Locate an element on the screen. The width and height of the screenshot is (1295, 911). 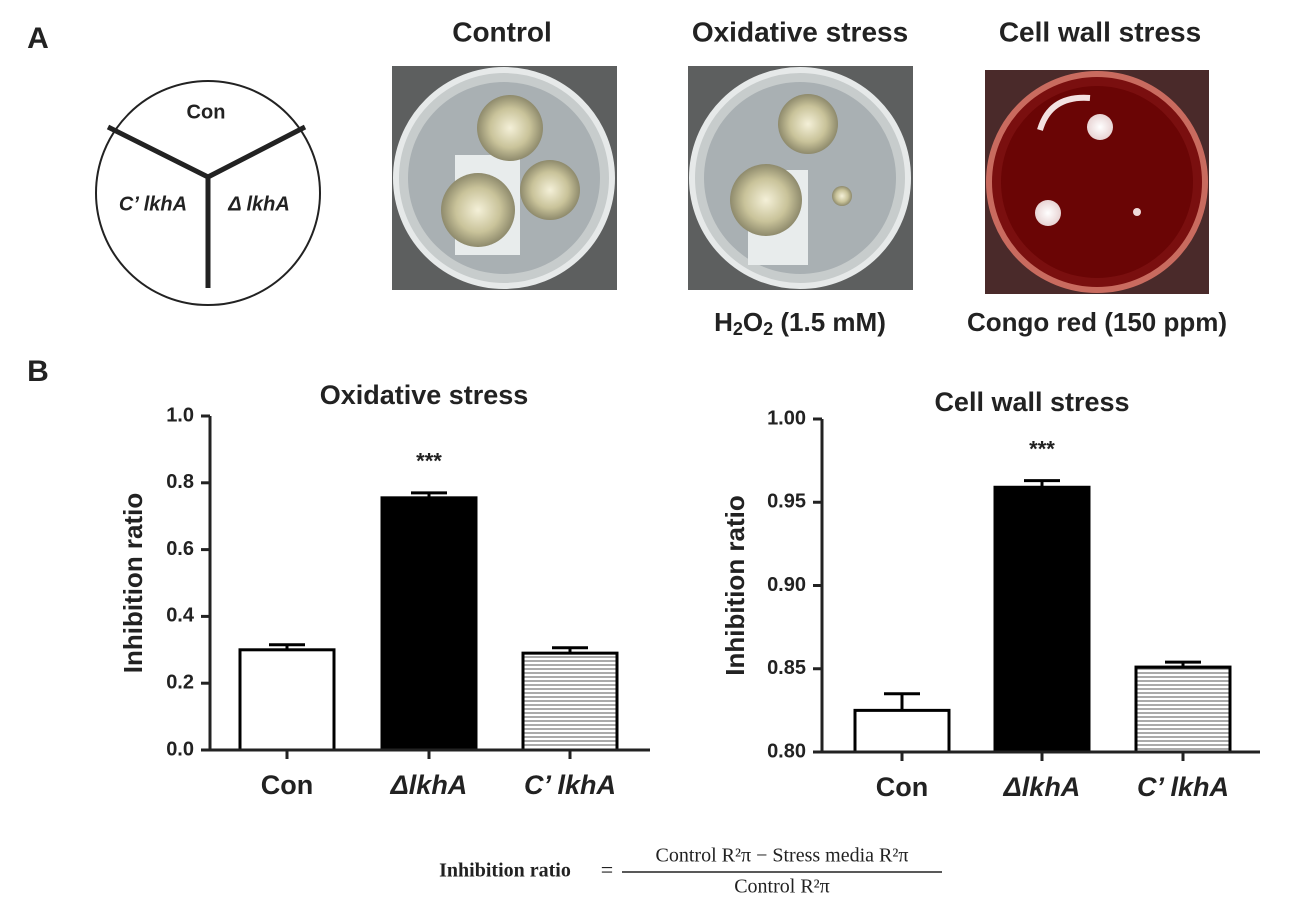
y-tick-label: 0.0 is located at coordinates (180, 749).